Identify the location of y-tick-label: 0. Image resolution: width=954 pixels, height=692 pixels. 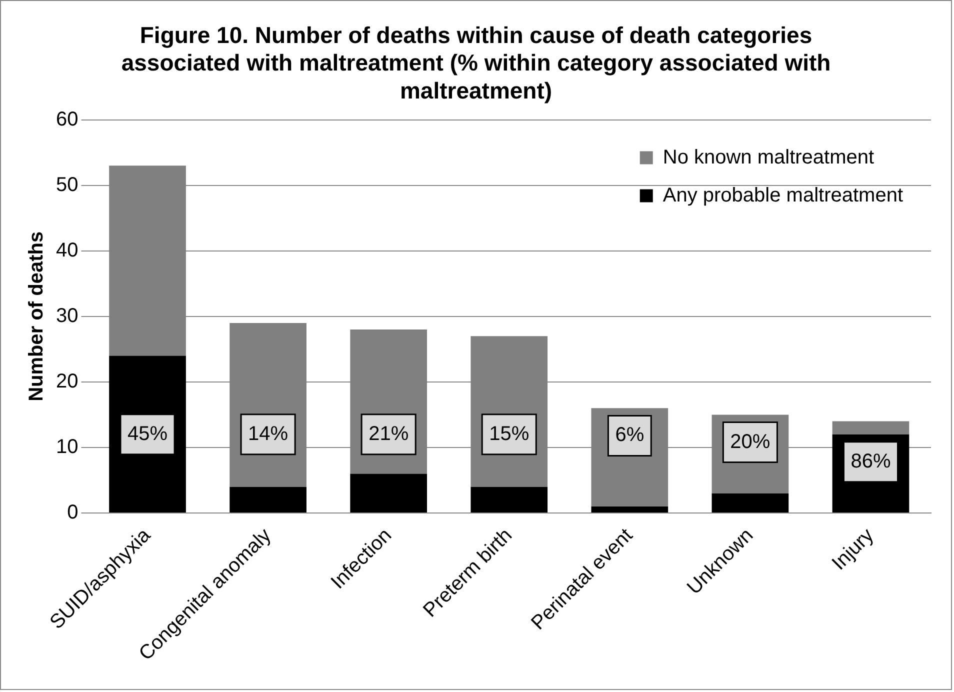
(72, 513).